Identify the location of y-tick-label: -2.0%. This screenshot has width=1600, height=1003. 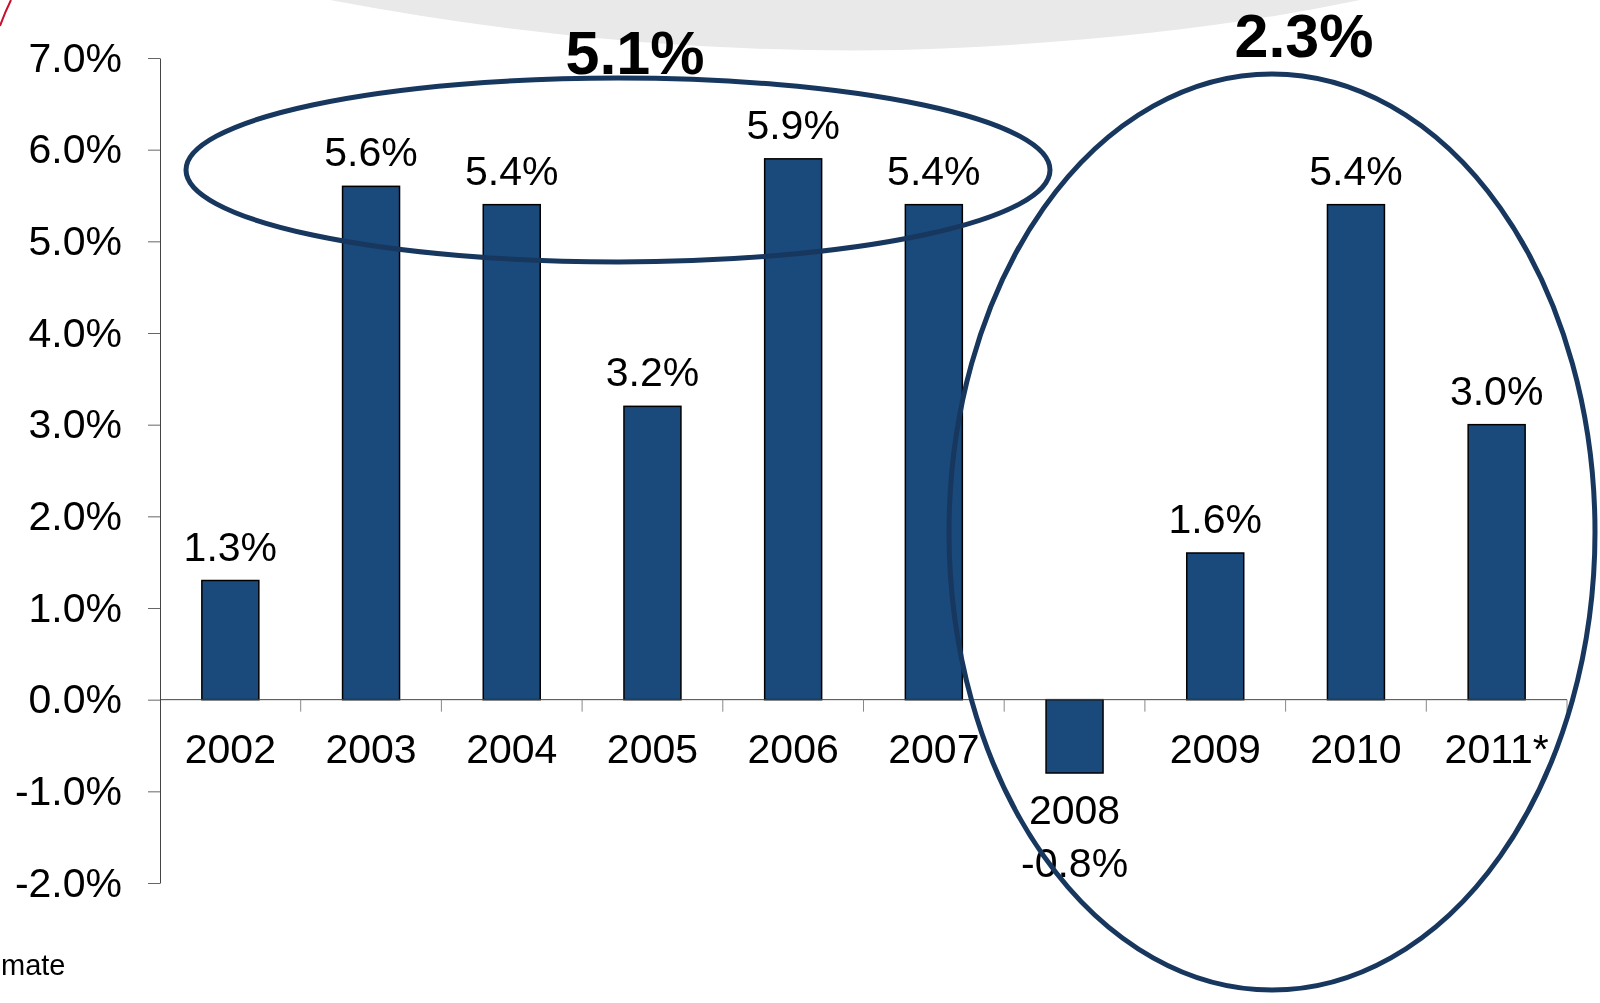
(68, 882).